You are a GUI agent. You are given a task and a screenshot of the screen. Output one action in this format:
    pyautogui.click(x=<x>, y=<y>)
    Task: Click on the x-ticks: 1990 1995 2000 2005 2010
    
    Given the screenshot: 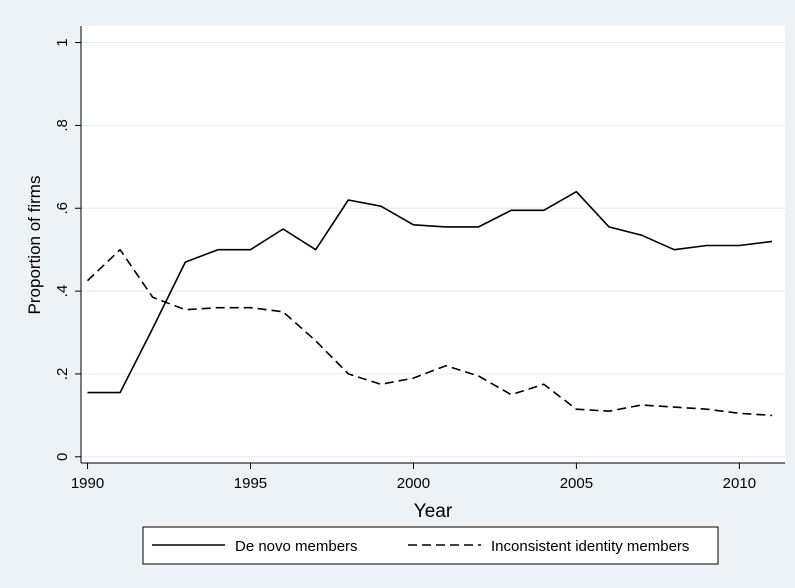 What is the action you would take?
    pyautogui.click(x=413, y=477)
    